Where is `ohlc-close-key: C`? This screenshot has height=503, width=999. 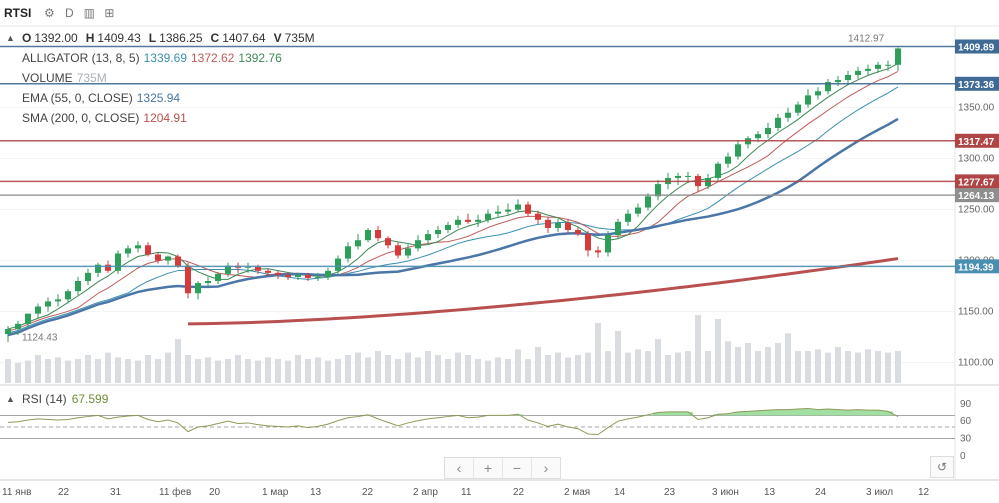
ohlc-close-key: C is located at coordinates (215, 38).